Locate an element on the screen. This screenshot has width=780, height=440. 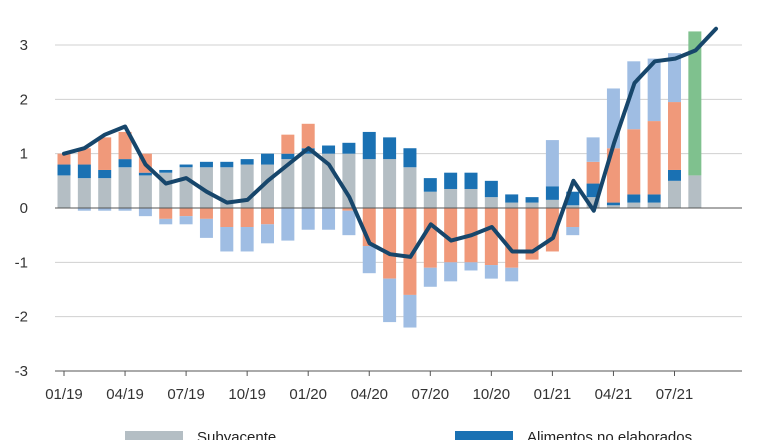
x-tick-label: 01/19 is located at coordinates (64, 394).